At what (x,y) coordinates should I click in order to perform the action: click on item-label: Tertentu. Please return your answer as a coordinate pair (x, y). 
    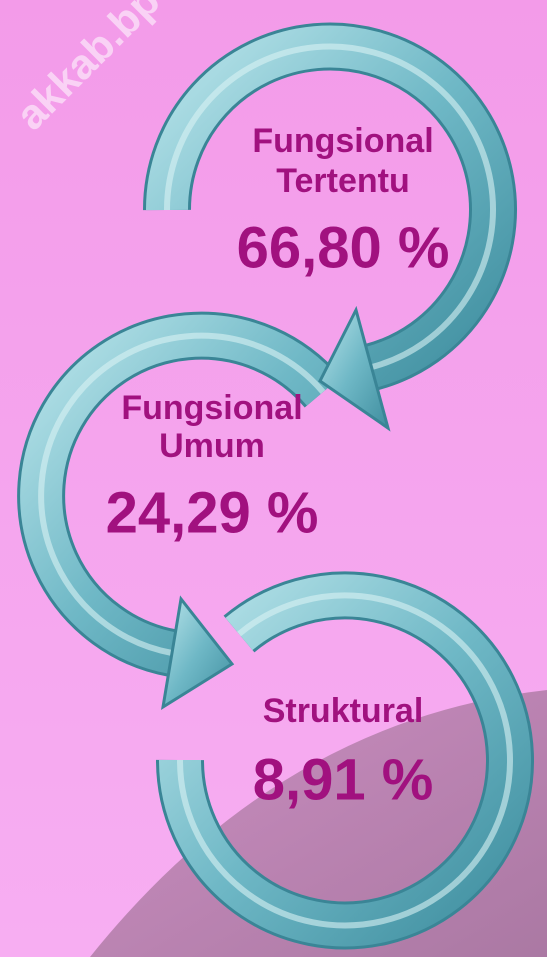
    Looking at the image, I should click on (342, 181).